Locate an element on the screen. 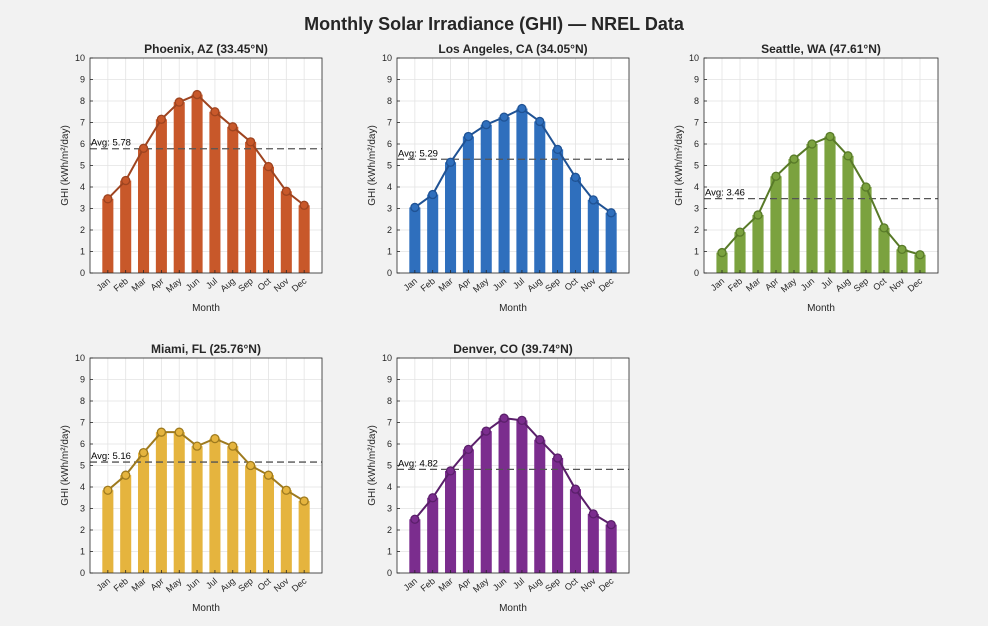  y-tick-label: 3 is located at coordinates (389, 209).